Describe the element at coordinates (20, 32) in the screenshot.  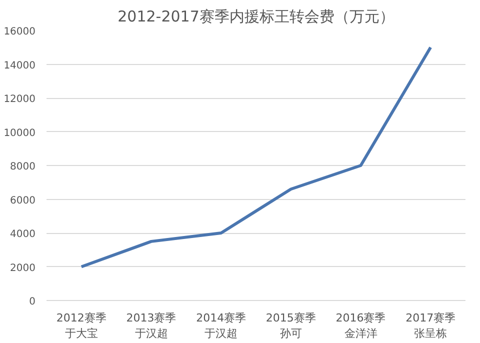
I see `y-tick-label: 16000` at that location.